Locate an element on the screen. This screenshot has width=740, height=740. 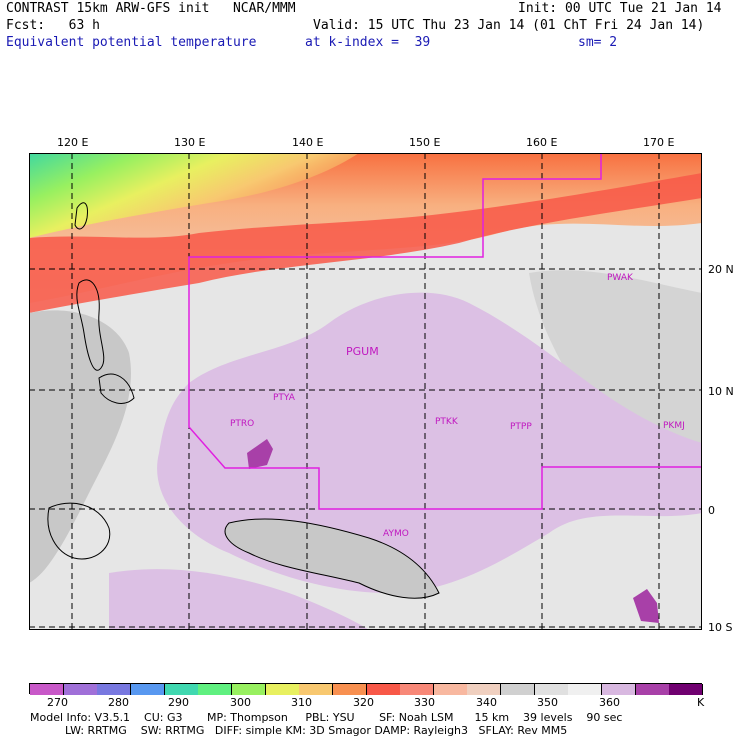
coastline-luzon is located at coordinates (90, 325).